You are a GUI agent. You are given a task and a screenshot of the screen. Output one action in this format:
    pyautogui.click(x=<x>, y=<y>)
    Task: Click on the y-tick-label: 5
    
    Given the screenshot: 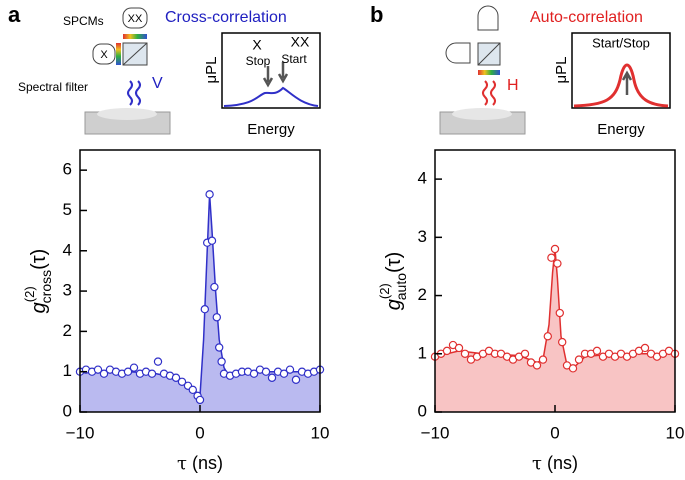 What is the action you would take?
    pyautogui.click(x=67, y=209)
    